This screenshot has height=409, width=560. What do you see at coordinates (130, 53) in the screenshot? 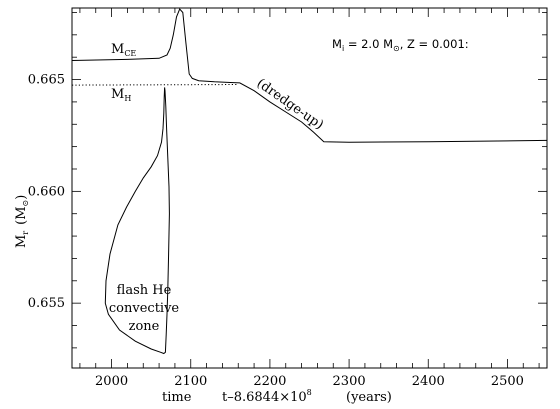
I see `label-m-ce-sub: CE` at bounding box center [130, 53].